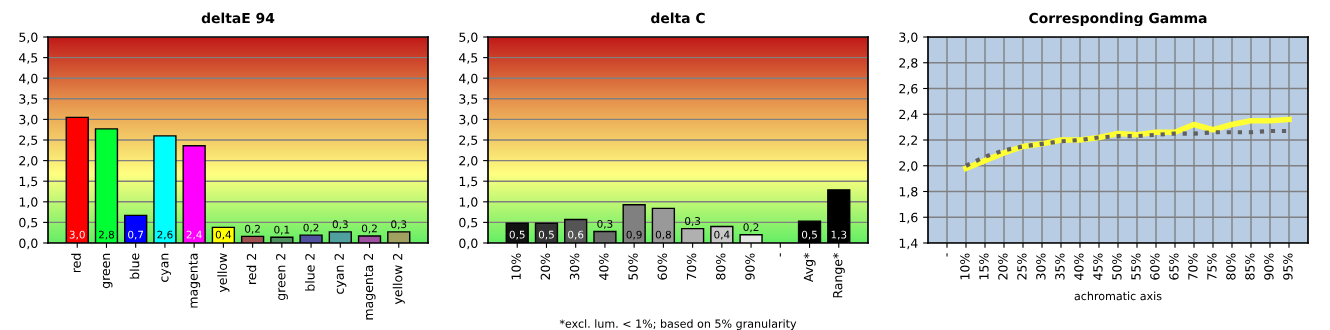 This screenshot has height=330, width=1330. I want to click on y-tick-label: 2,6, so click(908, 89).